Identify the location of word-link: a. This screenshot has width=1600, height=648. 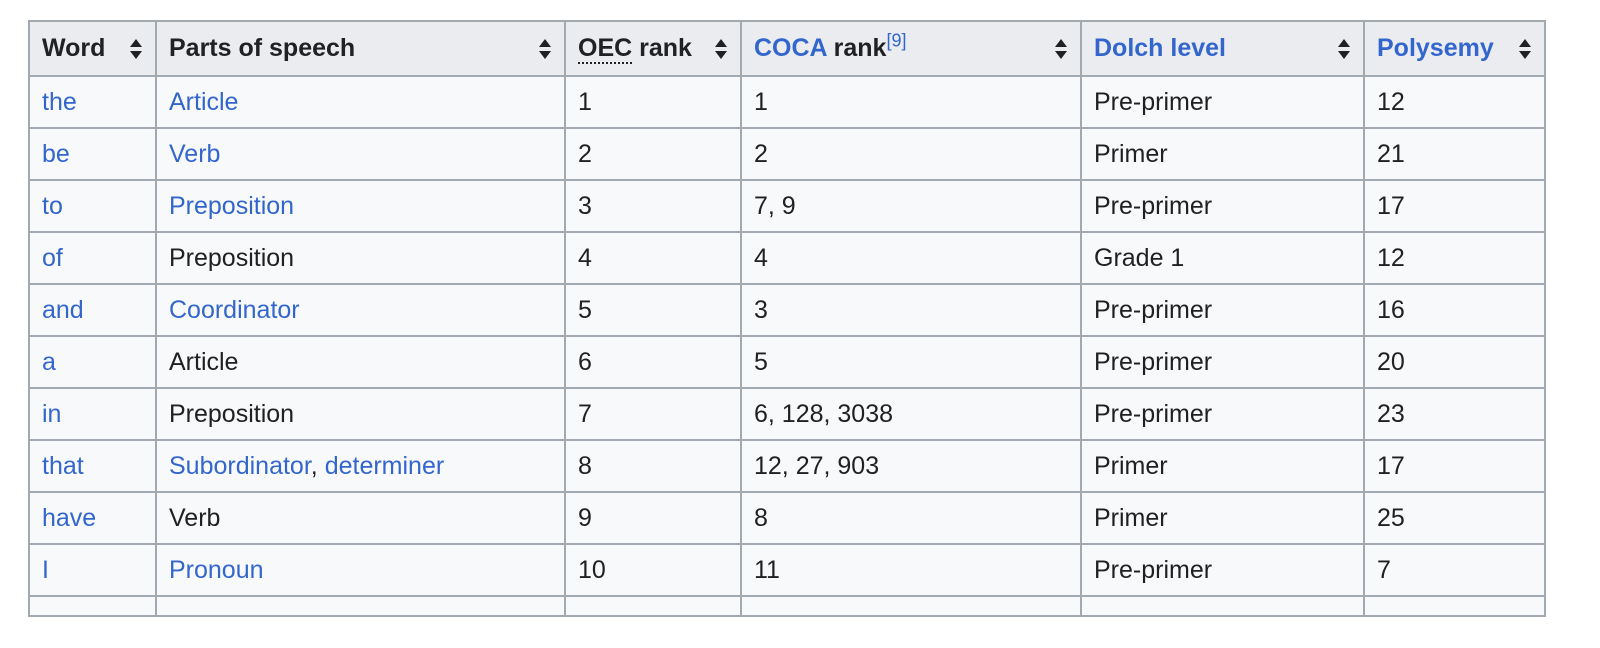
(49, 361).